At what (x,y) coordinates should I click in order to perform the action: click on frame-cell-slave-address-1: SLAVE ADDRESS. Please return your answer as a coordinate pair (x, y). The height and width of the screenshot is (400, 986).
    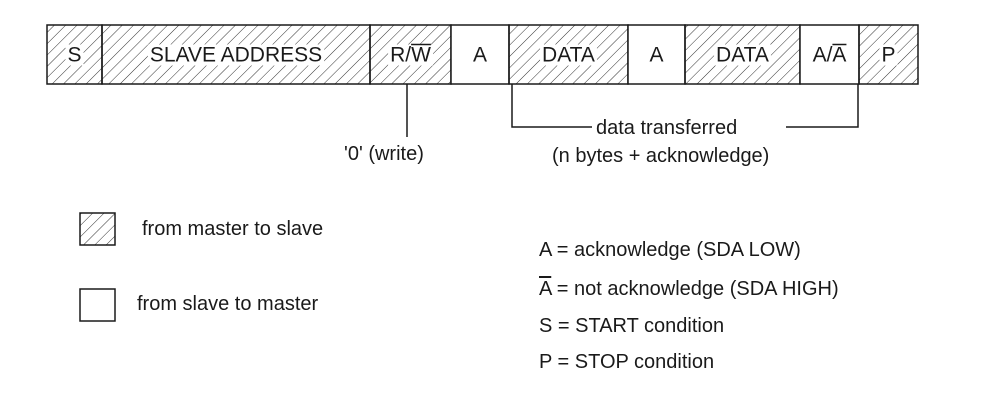
    Looking at the image, I should click on (236, 54).